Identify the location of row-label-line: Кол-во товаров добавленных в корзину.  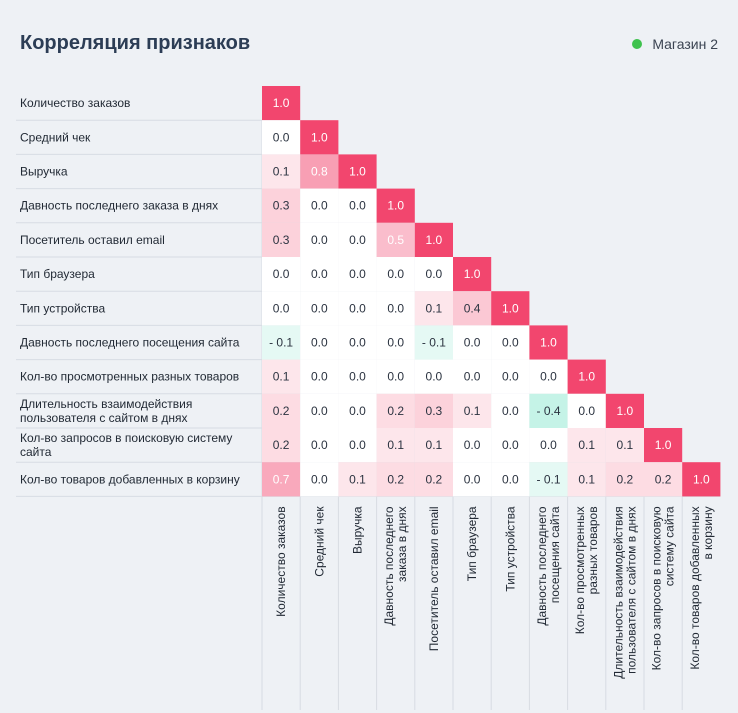
(130, 479).